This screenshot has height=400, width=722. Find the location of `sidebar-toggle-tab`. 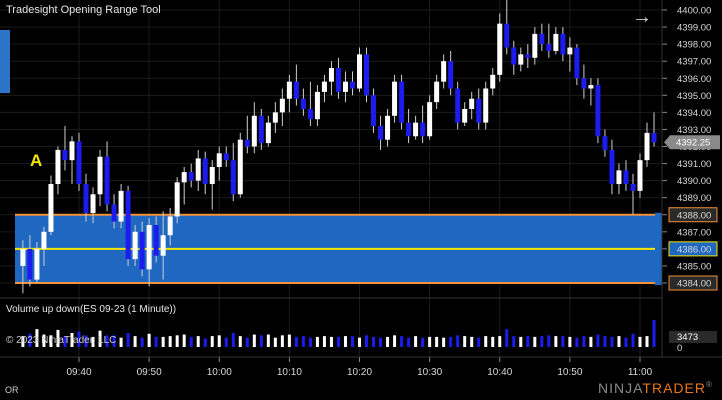

sidebar-toggle-tab is located at coordinates (5, 61).